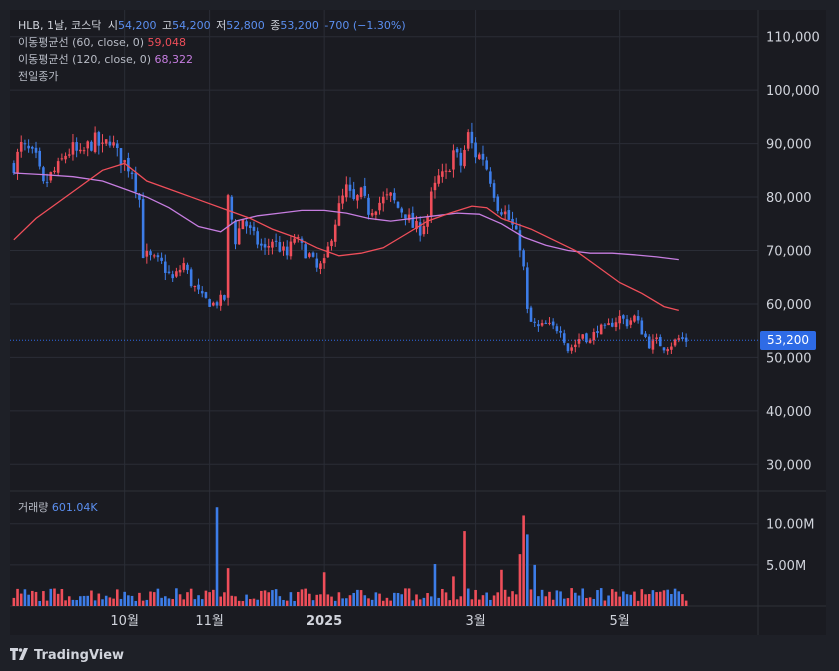  Describe the element at coordinates (81, 42) in the screenshot. I see `ma60-label: 이동평균선 (60, close, 0)` at that location.